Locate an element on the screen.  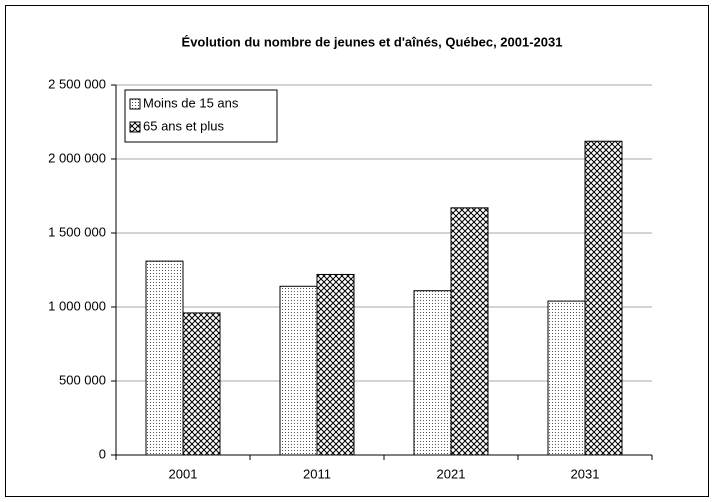
y-tick-label: 1 000 000 is located at coordinates (77, 305).